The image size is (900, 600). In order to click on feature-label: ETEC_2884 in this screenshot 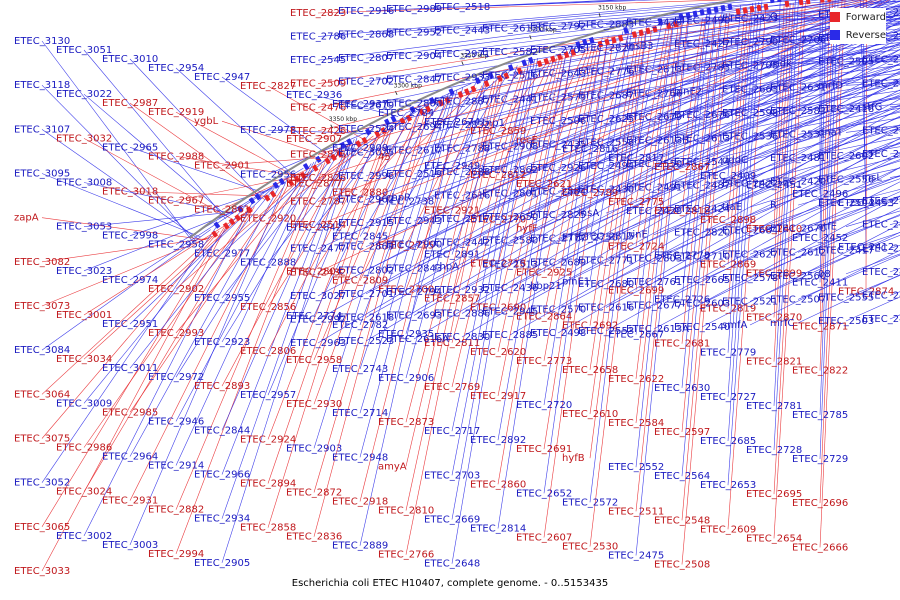, I will do `click(558, 192)`.